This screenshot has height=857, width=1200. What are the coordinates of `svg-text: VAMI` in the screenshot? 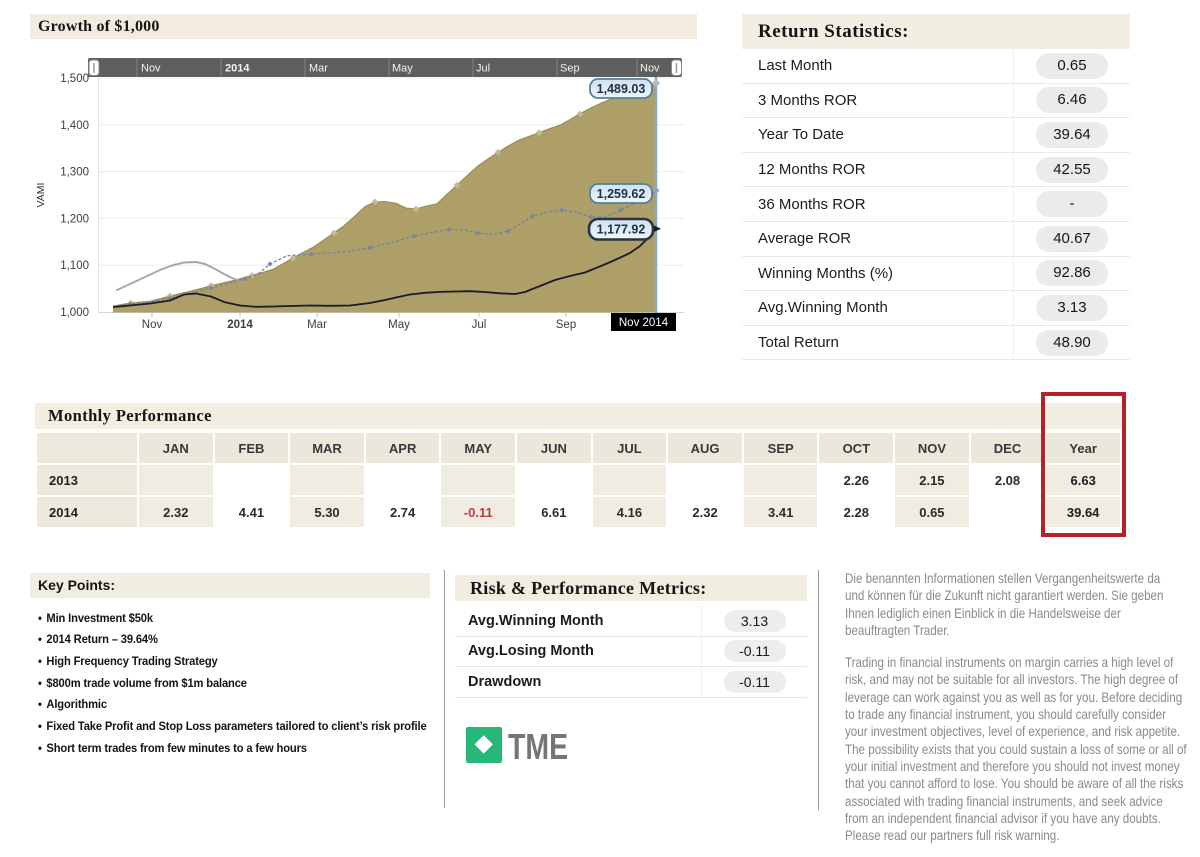 It's located at (41, 195).